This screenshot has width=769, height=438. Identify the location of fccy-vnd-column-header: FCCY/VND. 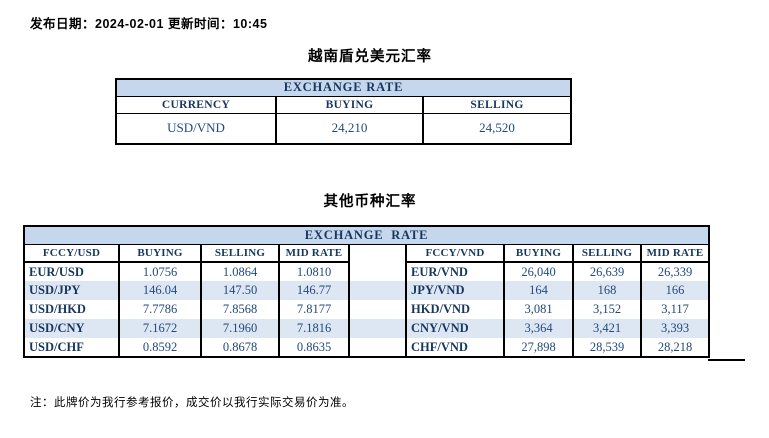
(455, 253).